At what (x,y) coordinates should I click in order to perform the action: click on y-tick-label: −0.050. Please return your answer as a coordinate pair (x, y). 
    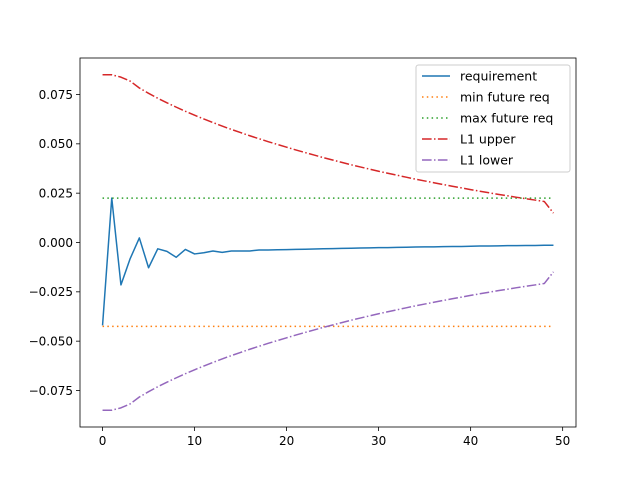
    Looking at the image, I should click on (51, 341).